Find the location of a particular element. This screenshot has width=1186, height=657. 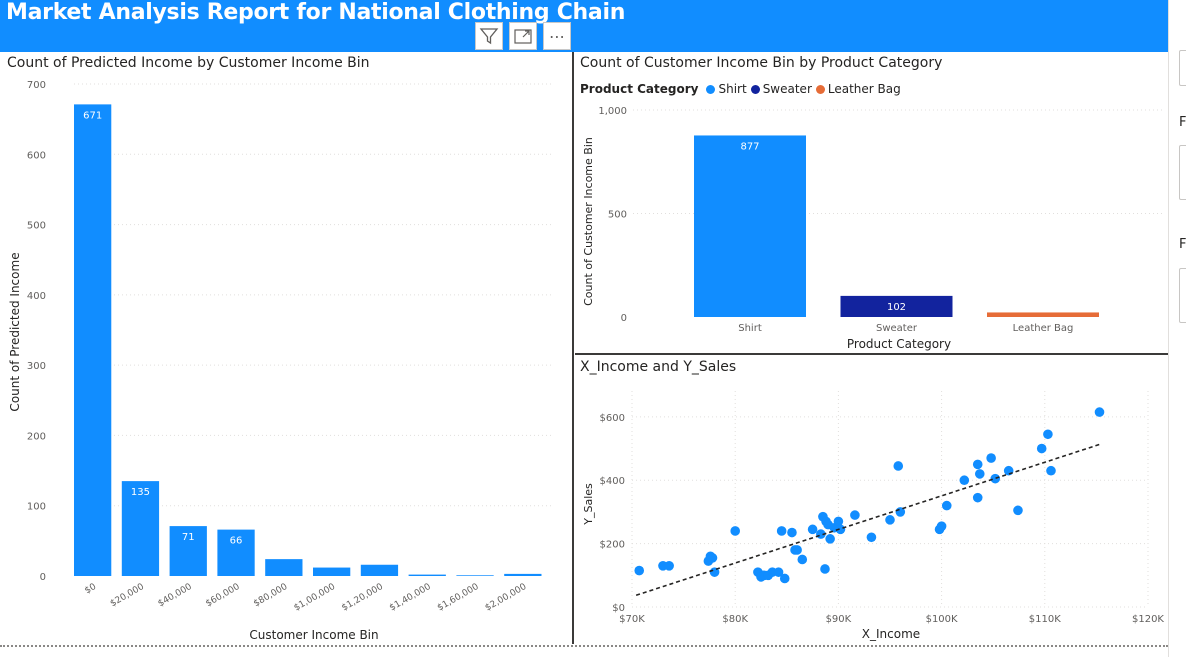

filter-icon is located at coordinates (489, 36).